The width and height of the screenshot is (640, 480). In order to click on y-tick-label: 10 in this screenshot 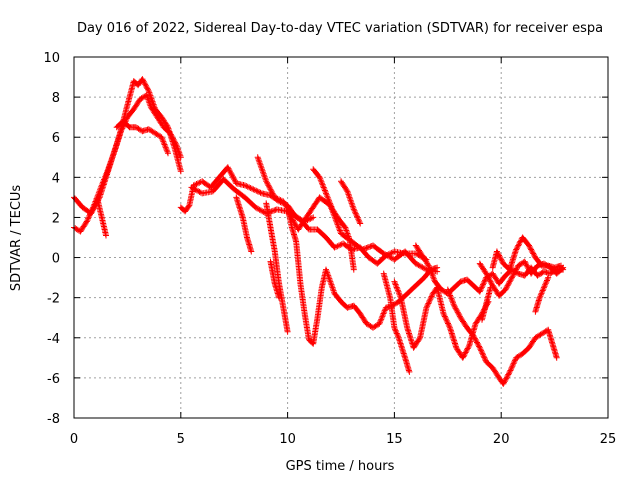, I will do `click(51, 58)`.